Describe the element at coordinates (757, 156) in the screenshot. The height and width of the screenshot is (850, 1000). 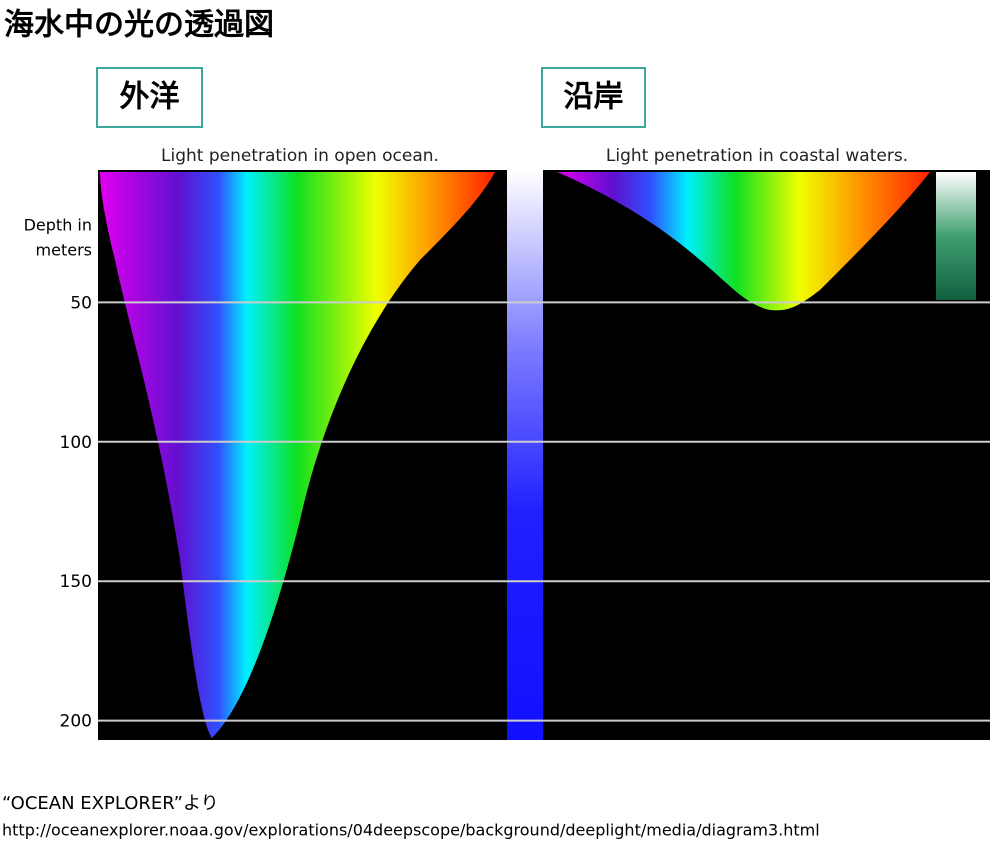
I see `caption: Light penetration in coastal waters.` at that location.